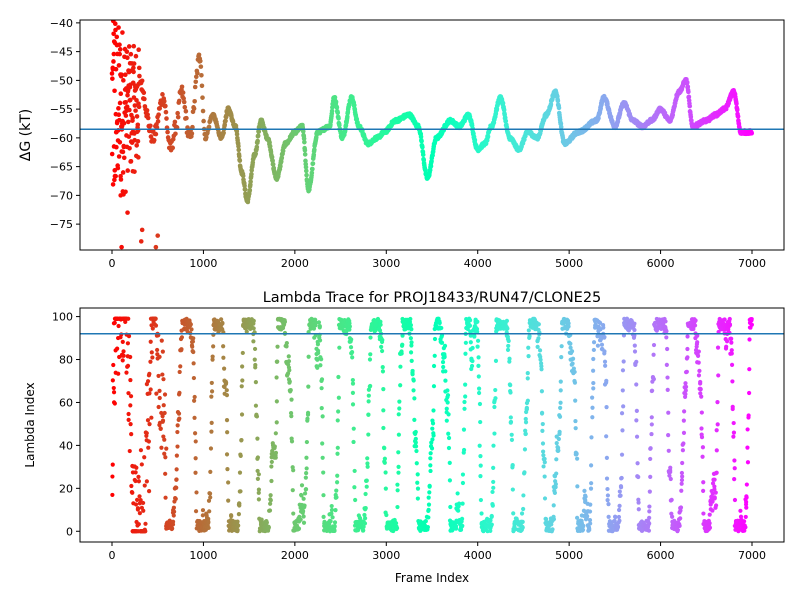 This screenshot has height=600, width=800. Describe the element at coordinates (203, 555) in the screenshot. I see `lambda-x-tick-label: 1000` at that location.